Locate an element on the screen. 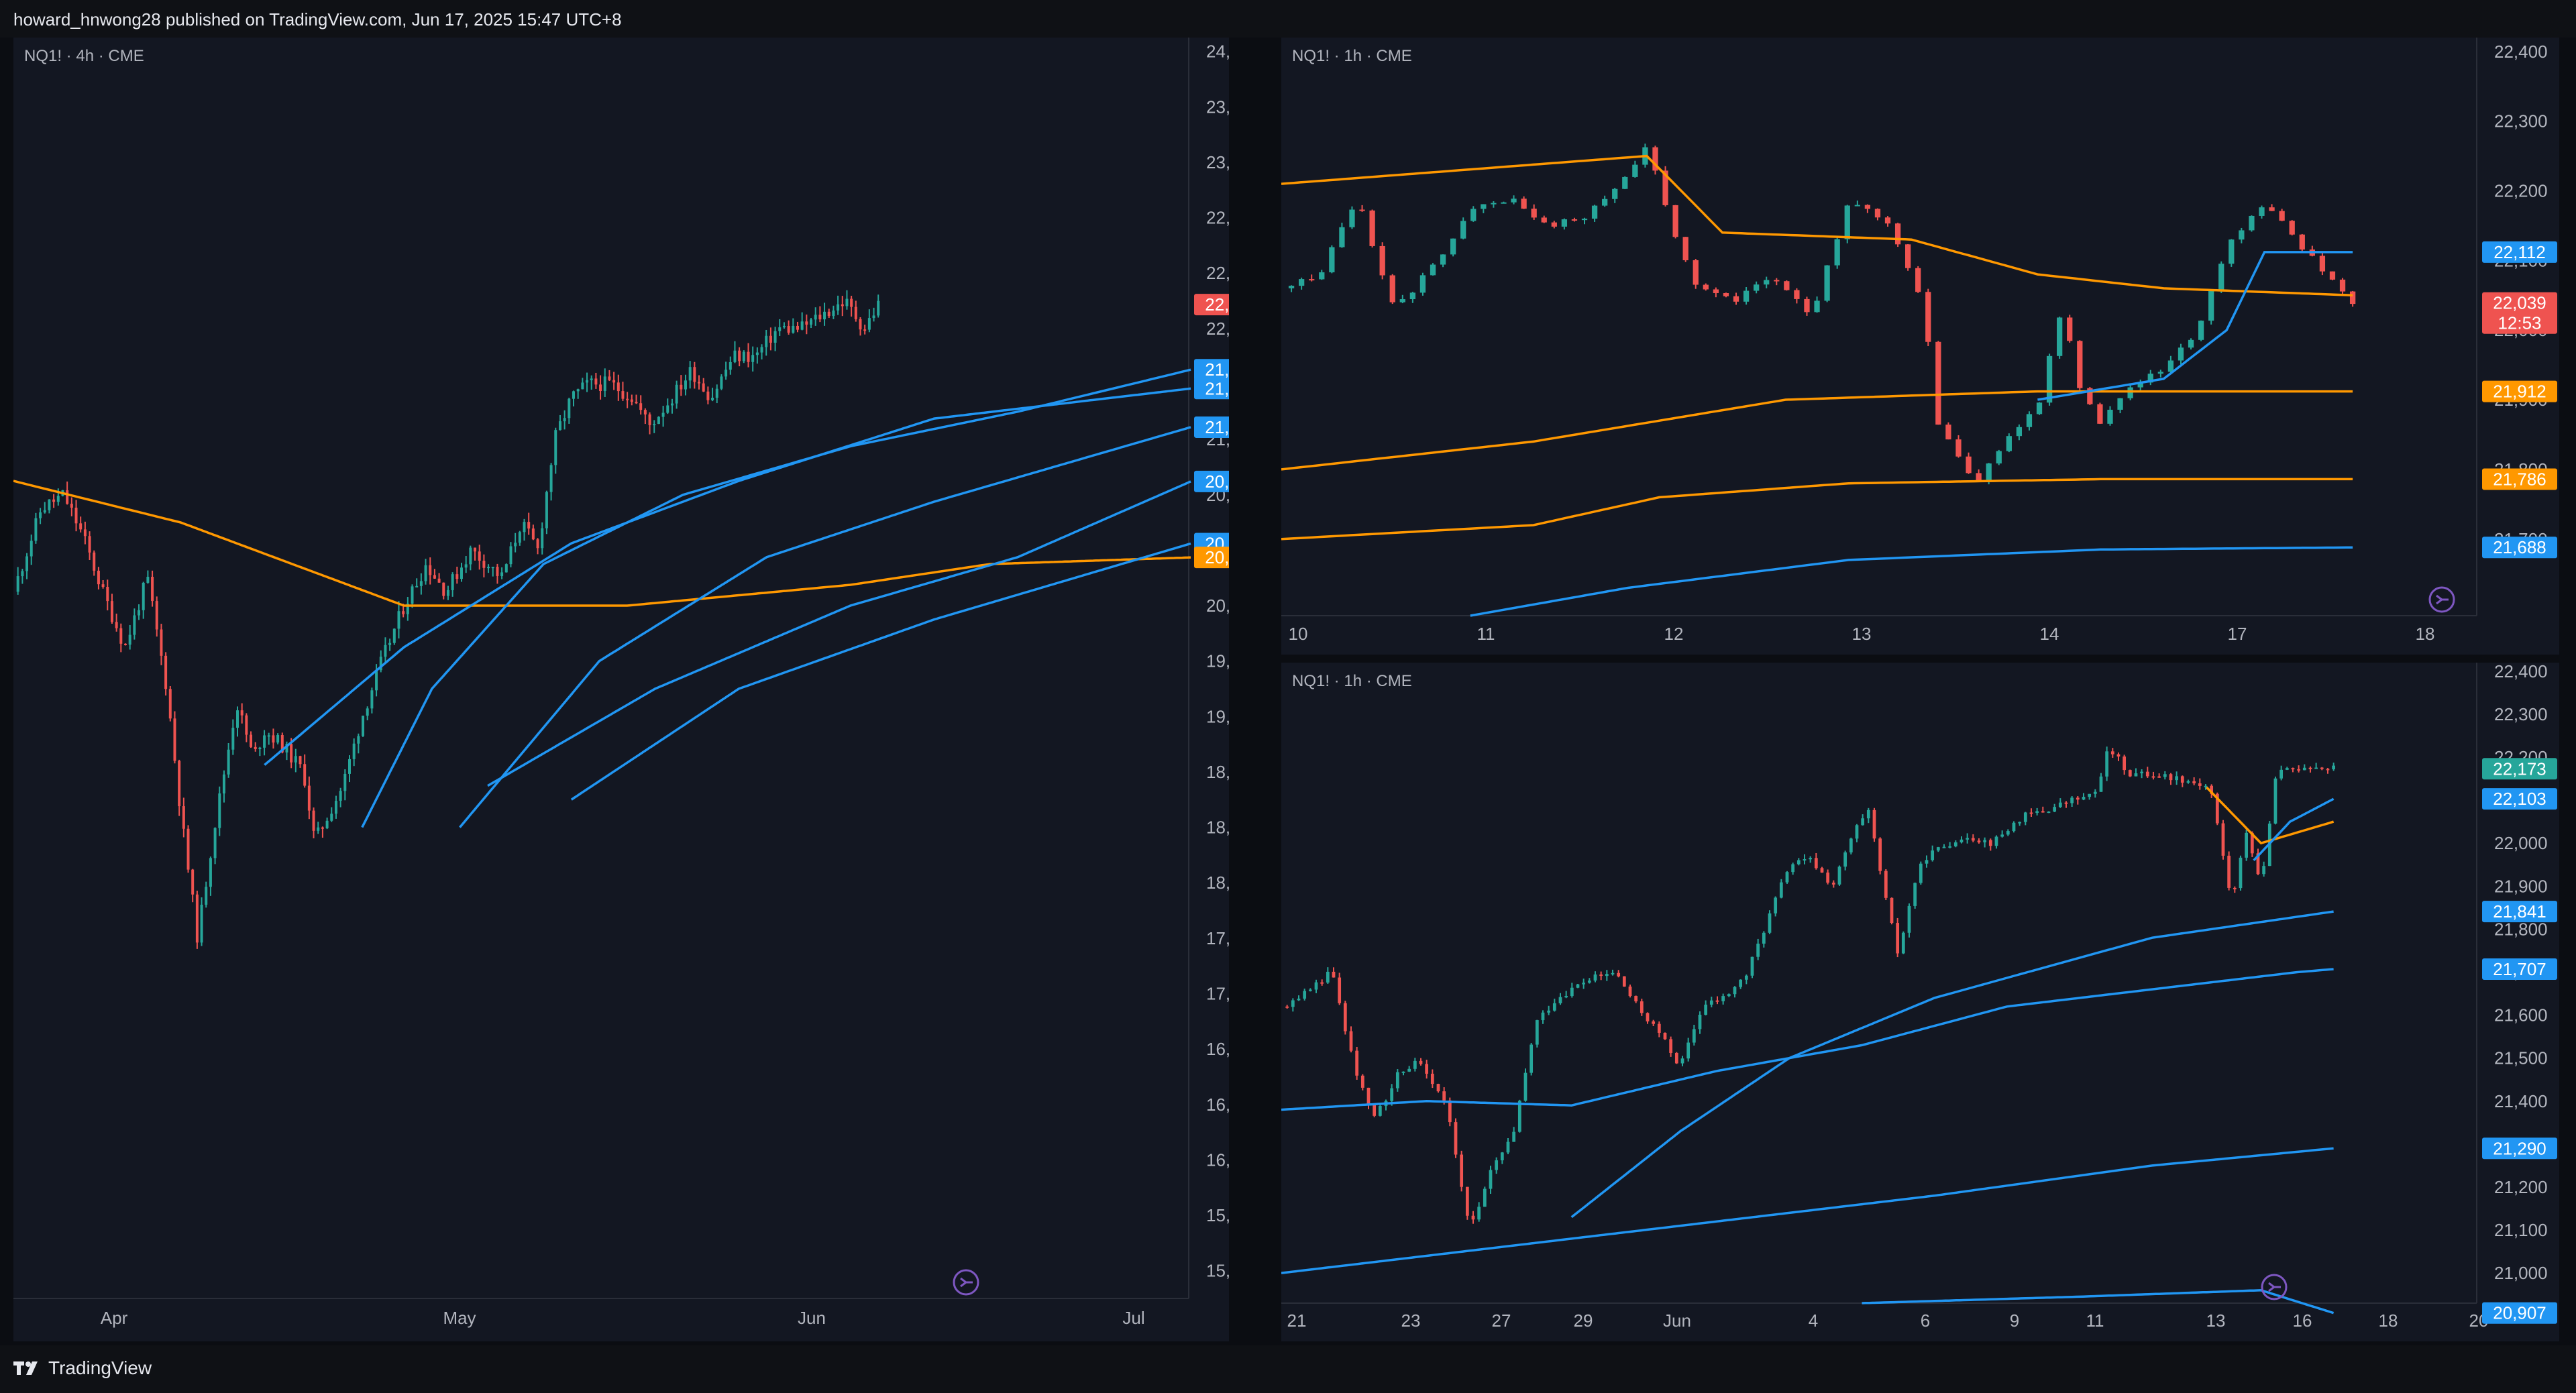 The image size is (2576, 1393). price-tag: 21,290 is located at coordinates (2519, 1149).